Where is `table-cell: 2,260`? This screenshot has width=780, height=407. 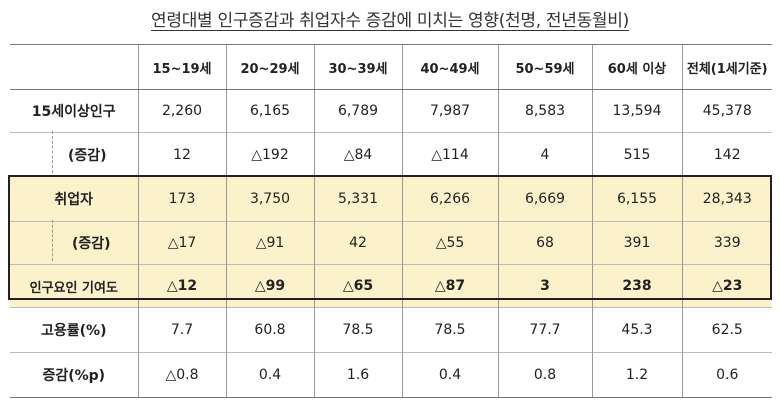
table-cell: 2,260 is located at coordinates (181, 111).